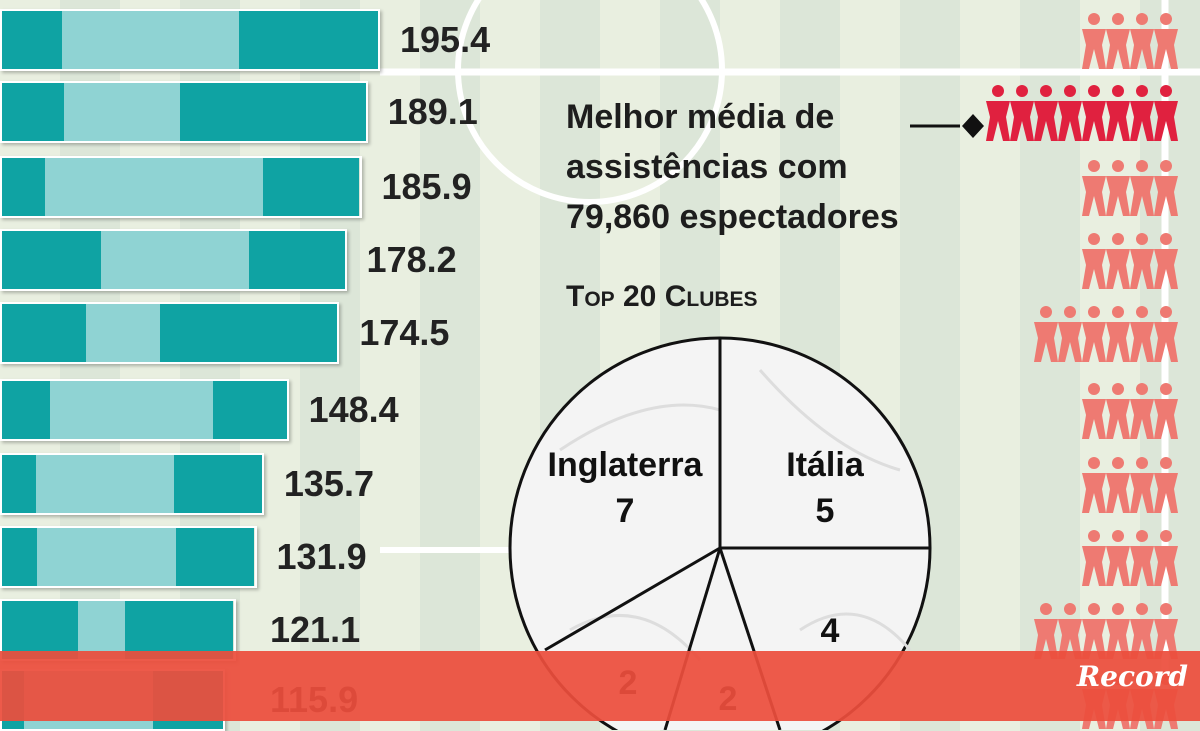 This screenshot has height=731, width=1200. I want to click on record-logo: Record, so click(1132, 676).